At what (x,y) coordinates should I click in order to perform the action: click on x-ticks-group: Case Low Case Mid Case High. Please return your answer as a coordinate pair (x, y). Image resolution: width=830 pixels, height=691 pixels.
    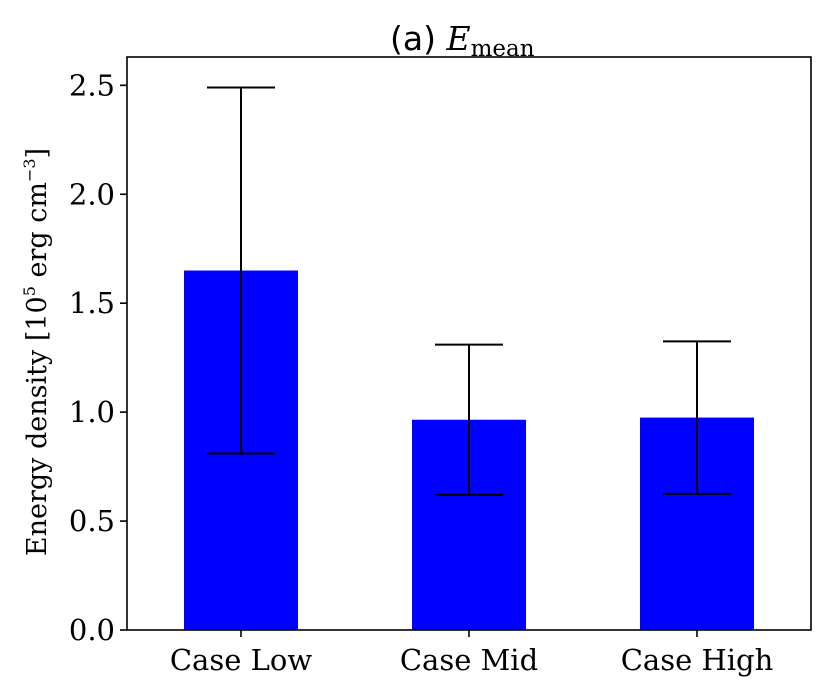
    Looking at the image, I should click on (471, 653).